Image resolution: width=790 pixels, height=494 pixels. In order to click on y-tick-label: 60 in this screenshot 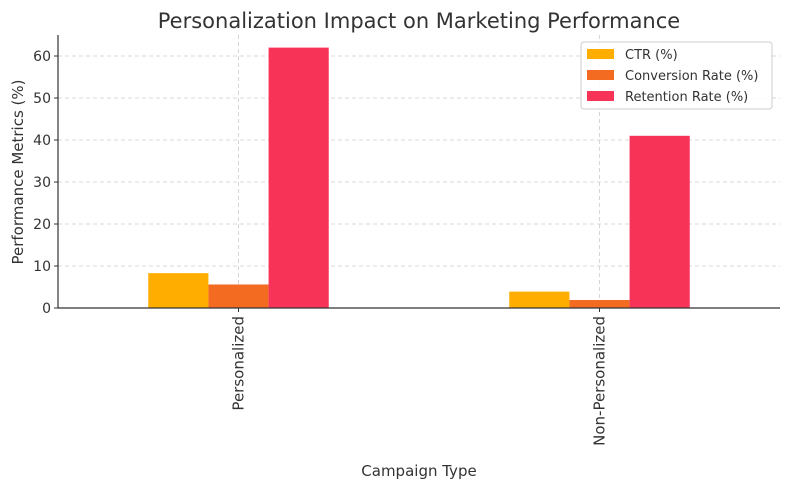, I will do `click(42, 57)`.